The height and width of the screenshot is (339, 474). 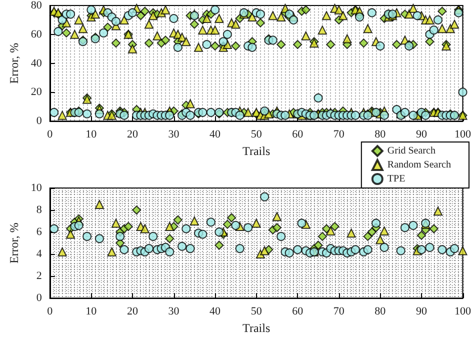 What do you see at coordinates (36, 6) in the screenshot?
I see `y-tick-label: 80` at bounding box center [36, 6].